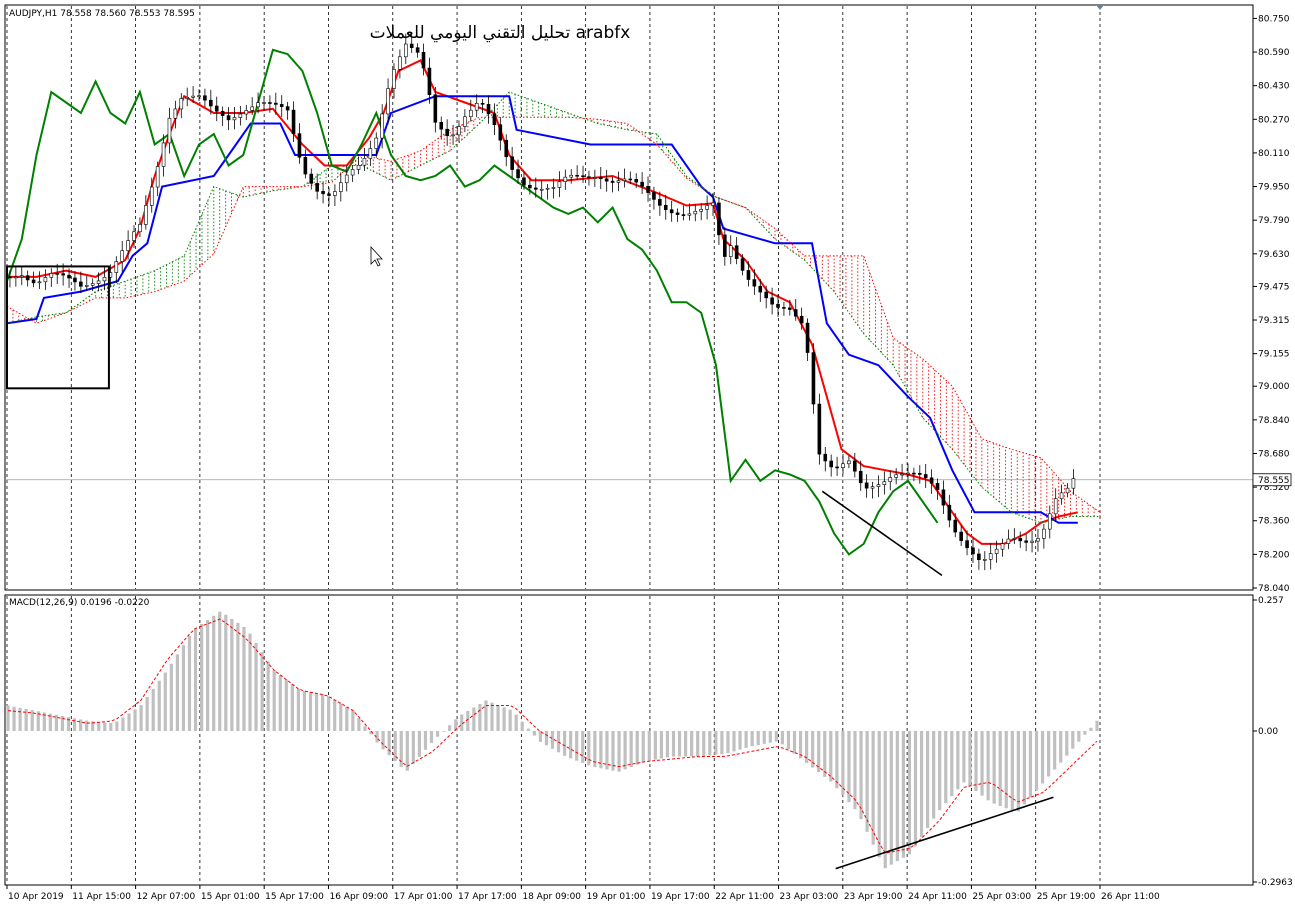  Describe the element at coordinates (1274, 287) in the screenshot. I see `y-tick-label: 79.475` at that location.